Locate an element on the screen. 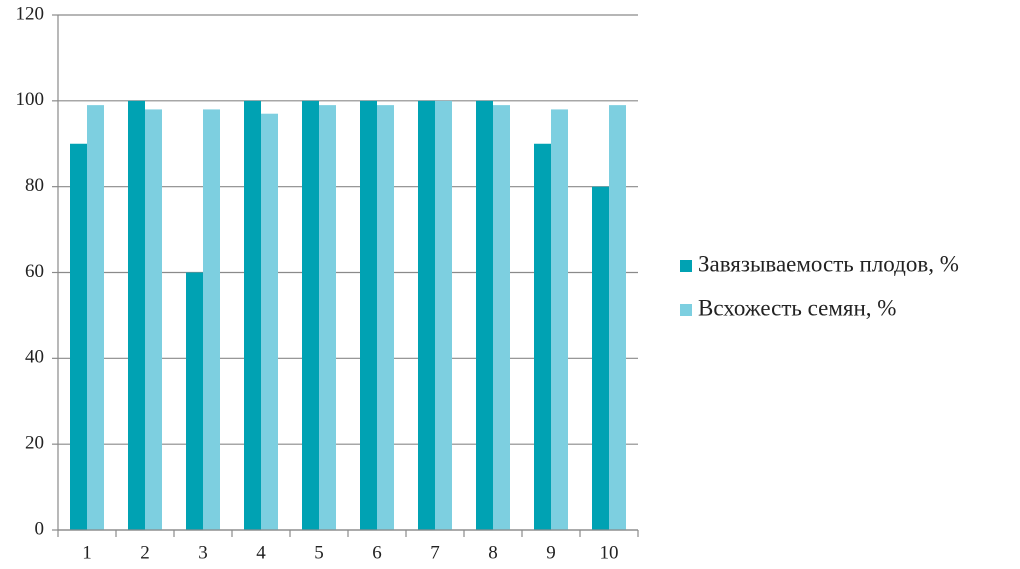 The height and width of the screenshot is (569, 1020). x-tick-label: 10 is located at coordinates (609, 552).